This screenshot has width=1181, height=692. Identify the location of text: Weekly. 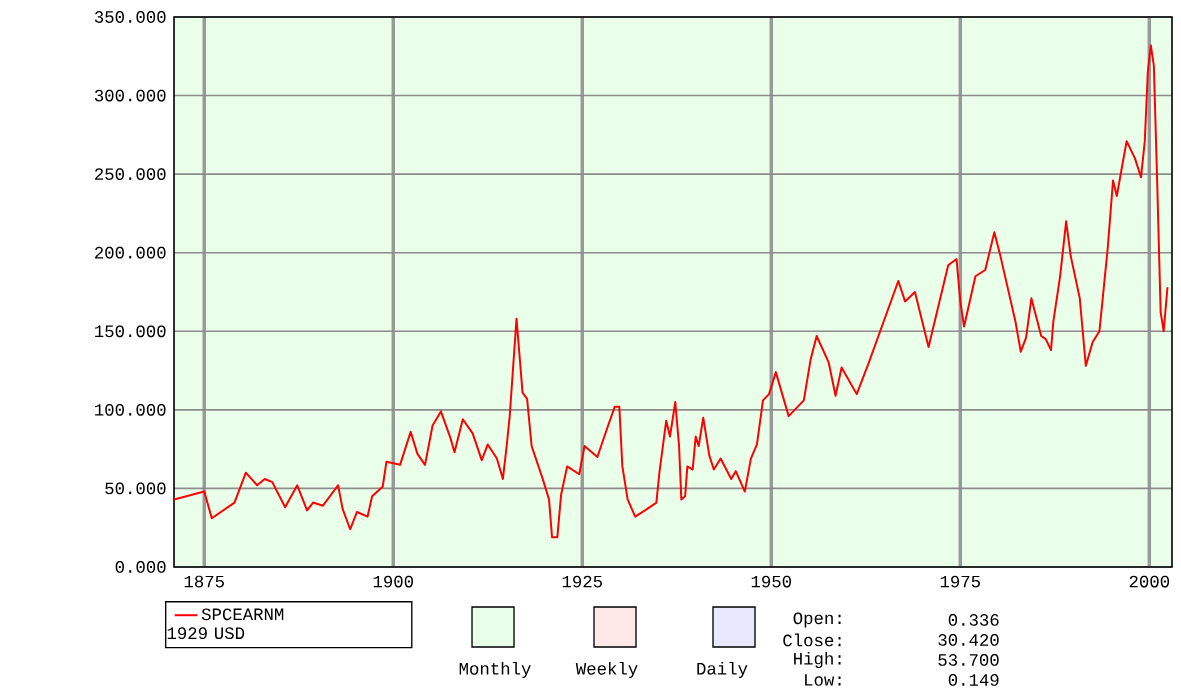
(606, 670).